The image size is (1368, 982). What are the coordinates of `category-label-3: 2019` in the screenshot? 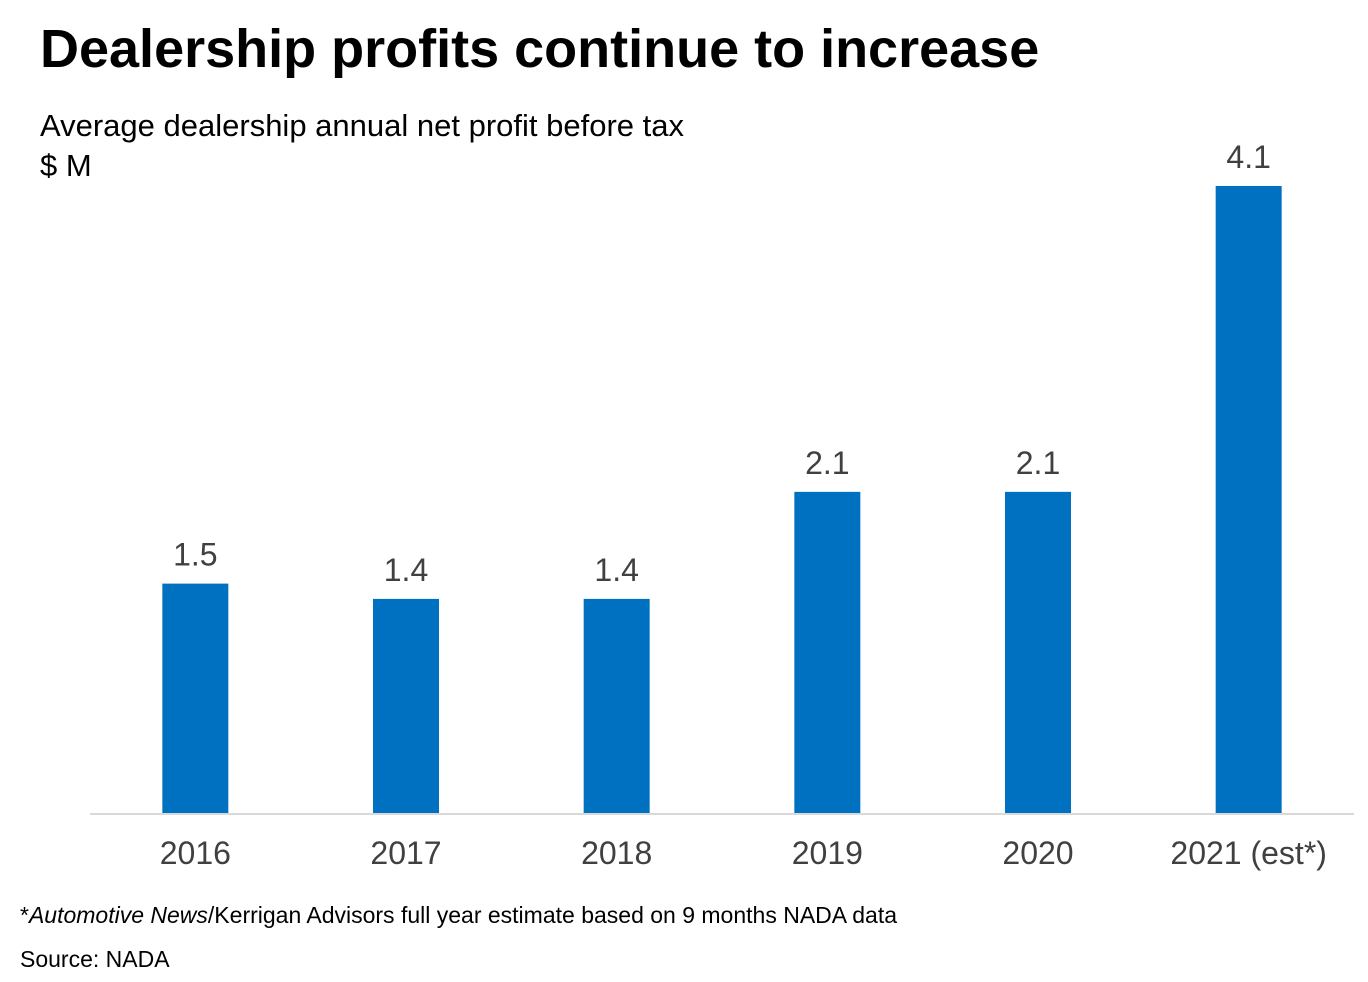 It's located at (827, 853).